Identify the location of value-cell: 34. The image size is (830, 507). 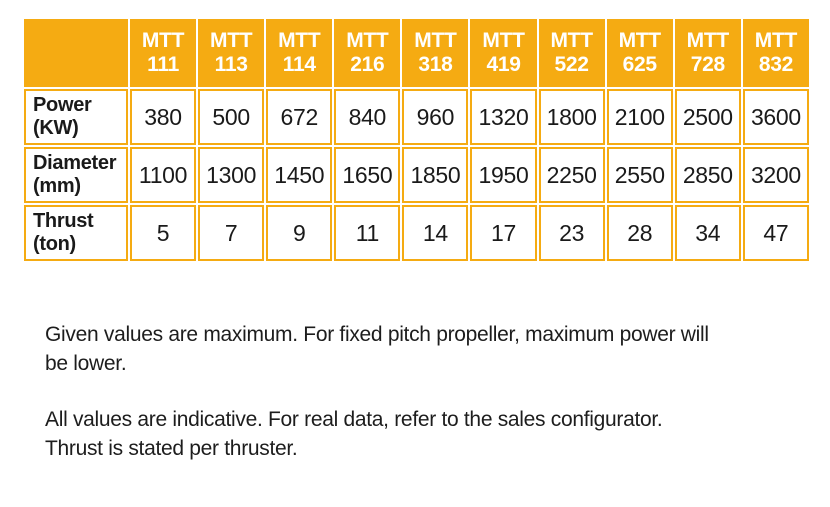
(707, 233).